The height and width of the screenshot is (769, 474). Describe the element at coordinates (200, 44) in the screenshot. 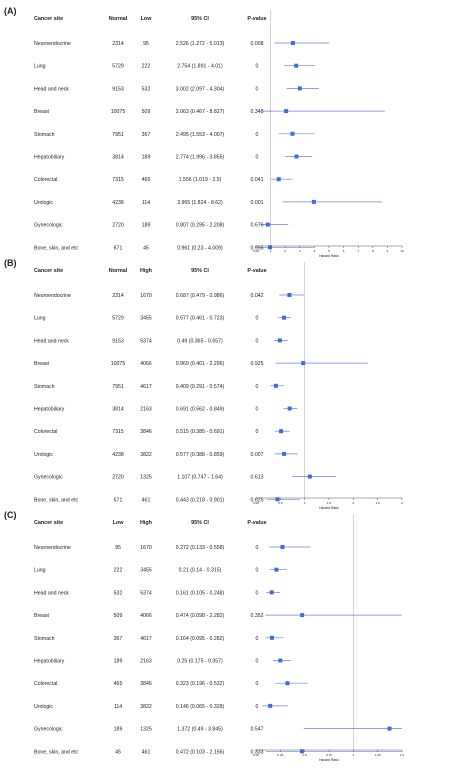

I see `row-ci-label: 2.526 (1.272 - 5.013)` at that location.